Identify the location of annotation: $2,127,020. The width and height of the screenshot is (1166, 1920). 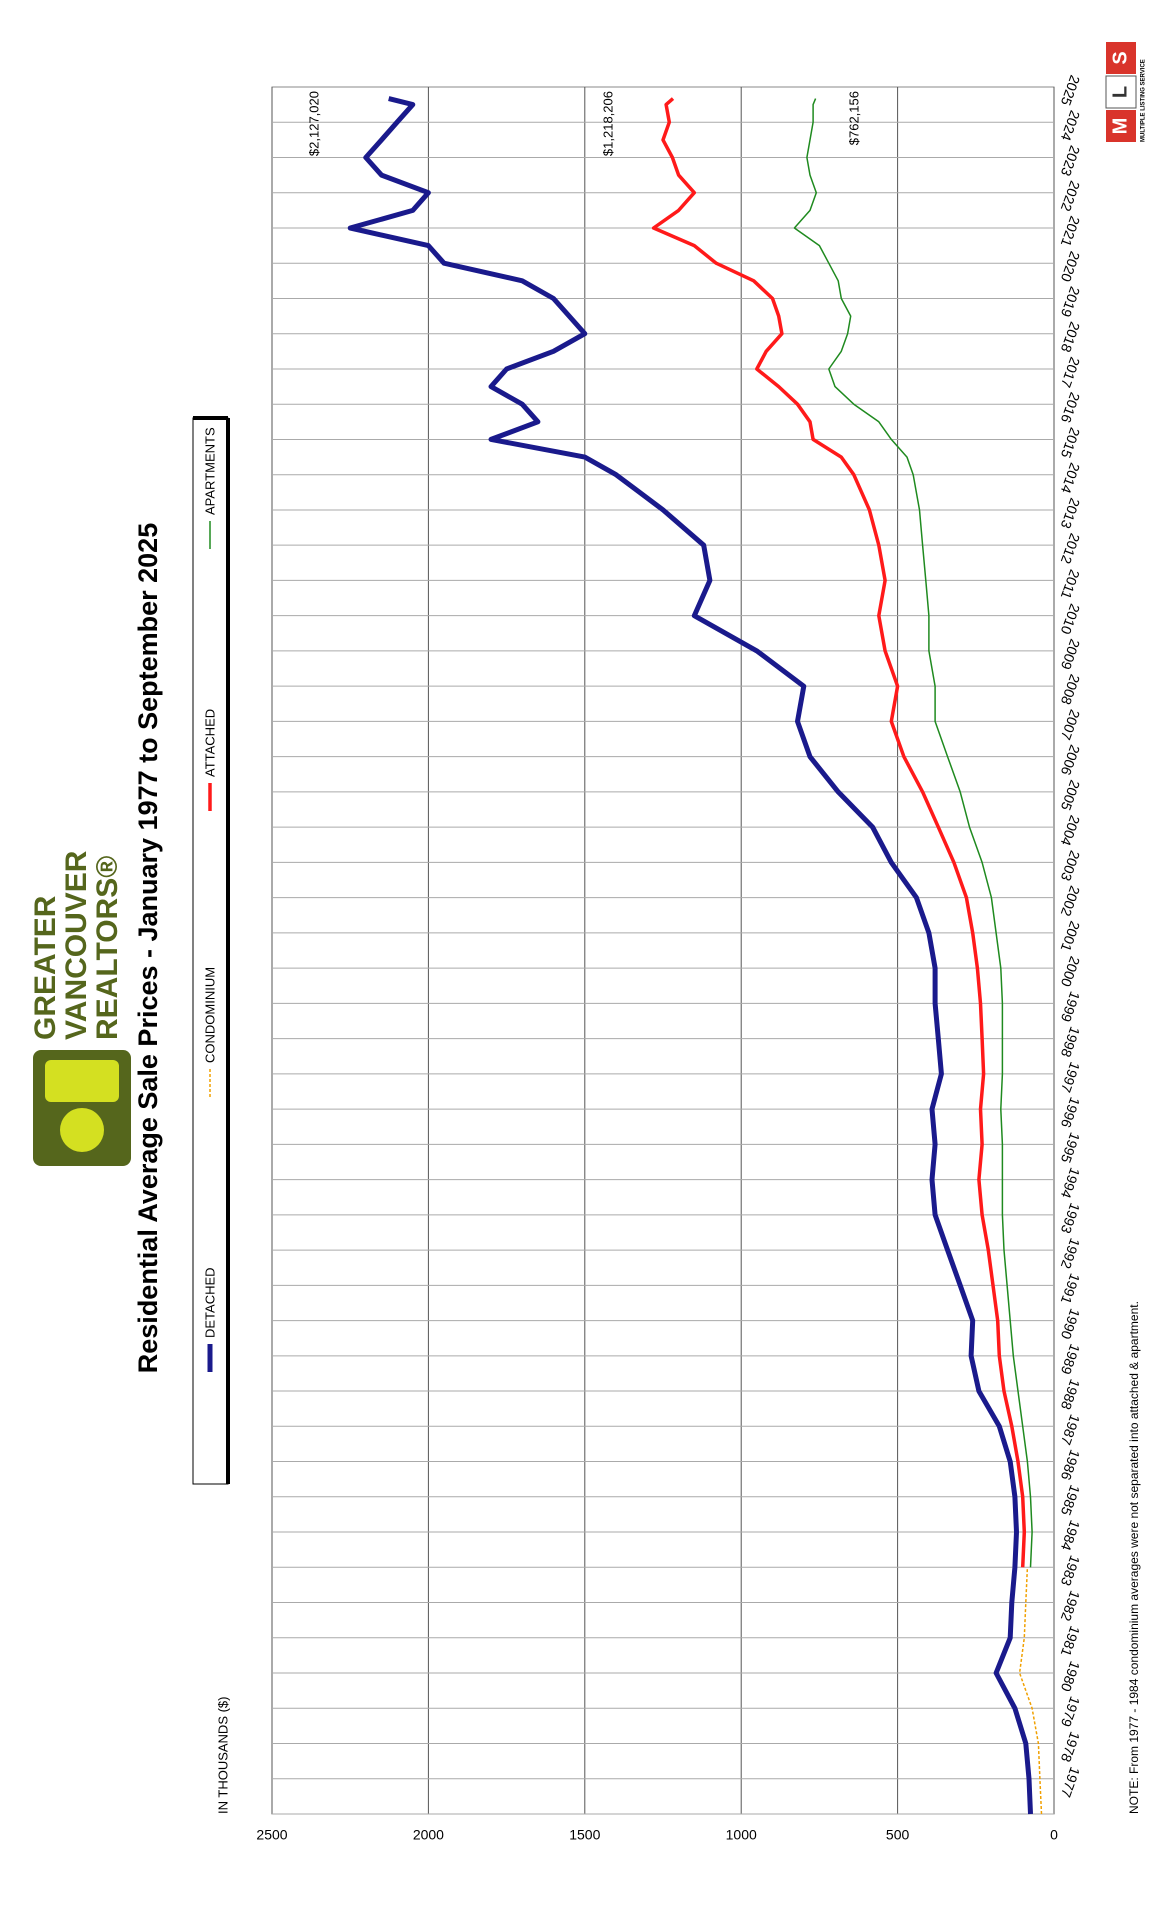
(313, 123).